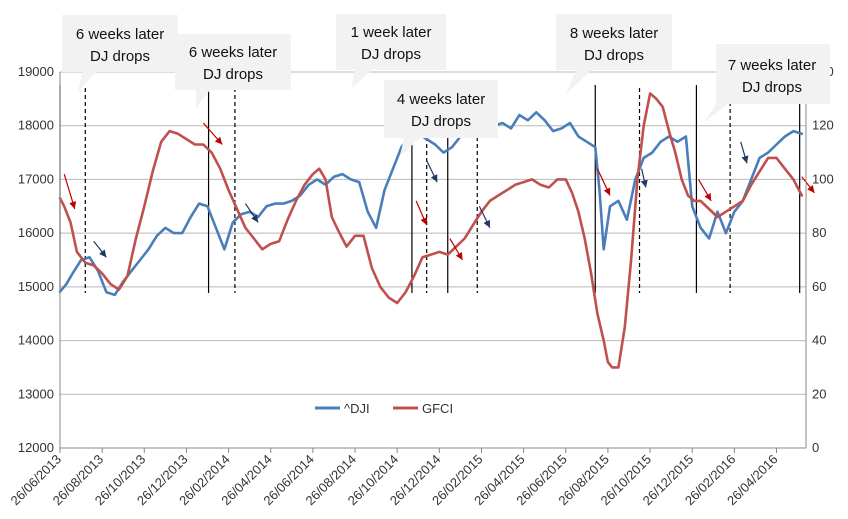 Image resolution: width=848 pixels, height=519 pixels. What do you see at coordinates (772, 65) in the screenshot?
I see `callout-6-line1: 7 weeks later` at bounding box center [772, 65].